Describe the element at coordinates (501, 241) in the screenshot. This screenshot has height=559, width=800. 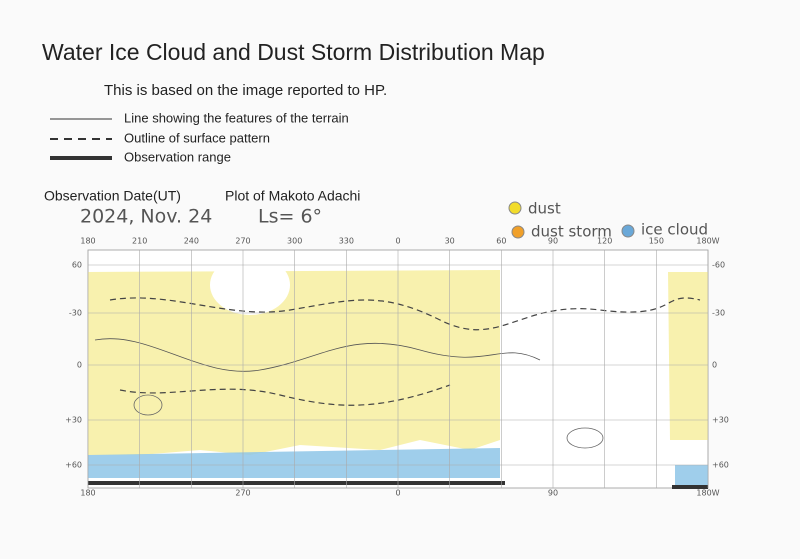
I see `longitude-label: 60` at that location.